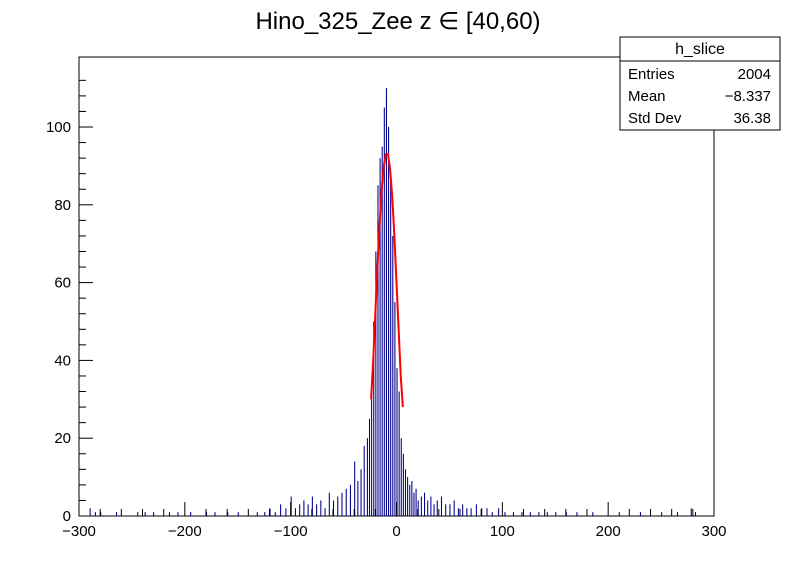  Describe the element at coordinates (754, 74) in the screenshot. I see `stats-entries-value: 2004` at that location.